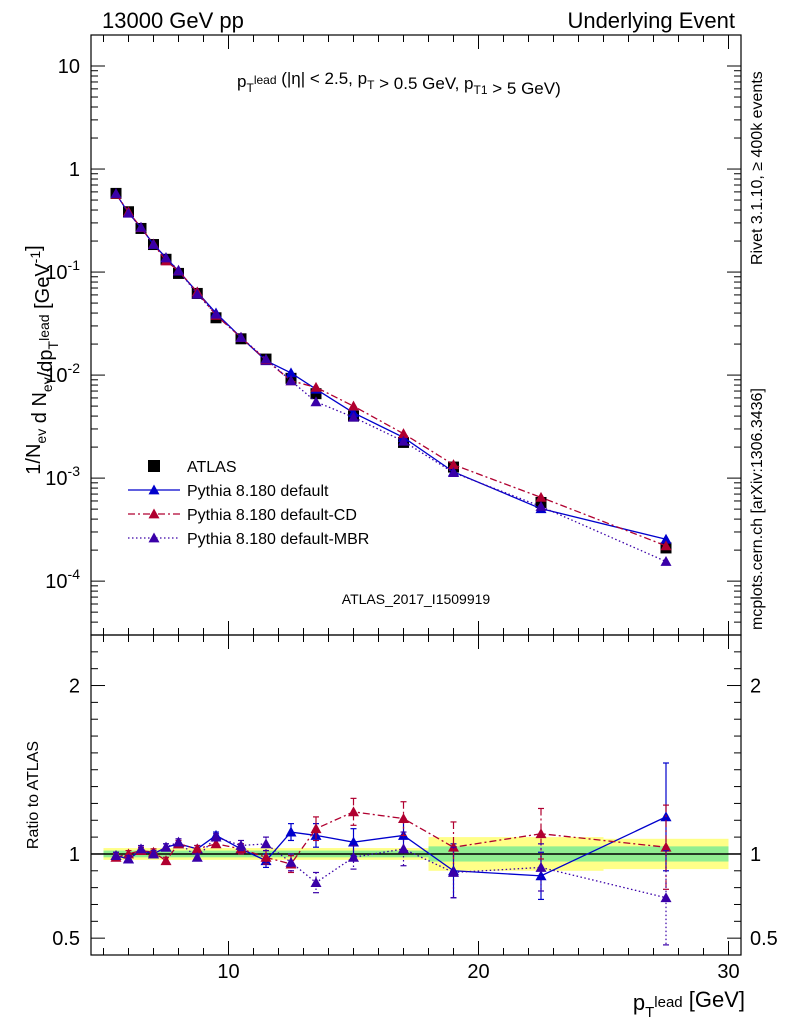 The width and height of the screenshot is (786, 1024). Describe the element at coordinates (66, 939) in the screenshot. I see `ratio-y-tick-label: 0.5` at that location.